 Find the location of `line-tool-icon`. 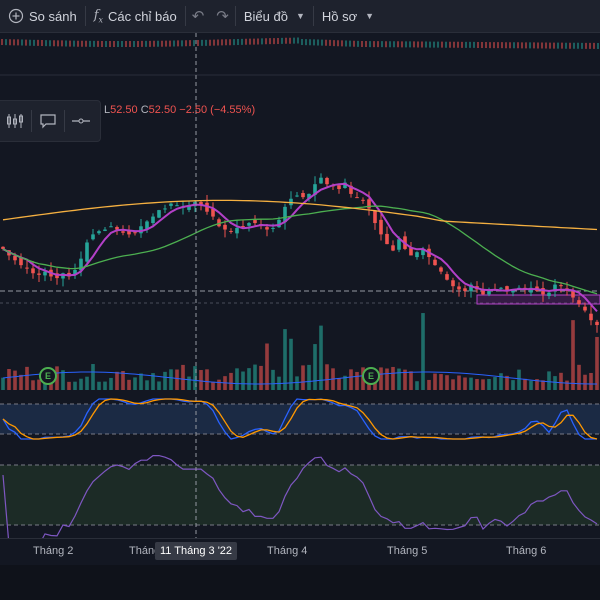

line-tool-icon is located at coordinates (81, 121).